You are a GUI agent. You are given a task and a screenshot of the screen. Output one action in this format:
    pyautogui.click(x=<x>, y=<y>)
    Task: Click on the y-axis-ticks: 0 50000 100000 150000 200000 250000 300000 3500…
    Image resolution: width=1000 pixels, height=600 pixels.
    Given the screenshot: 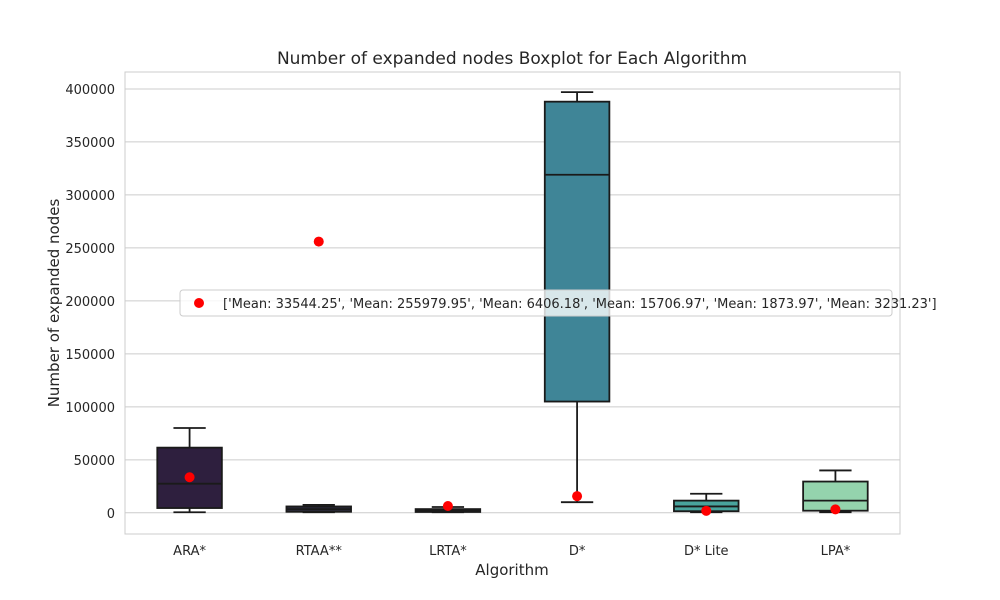 What is the action you would take?
    pyautogui.click(x=90, y=302)
    